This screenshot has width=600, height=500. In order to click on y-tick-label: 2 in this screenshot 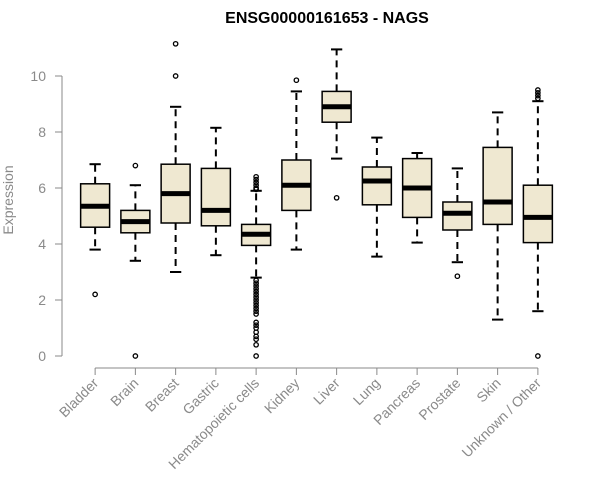, I will do `click(42, 300)`.